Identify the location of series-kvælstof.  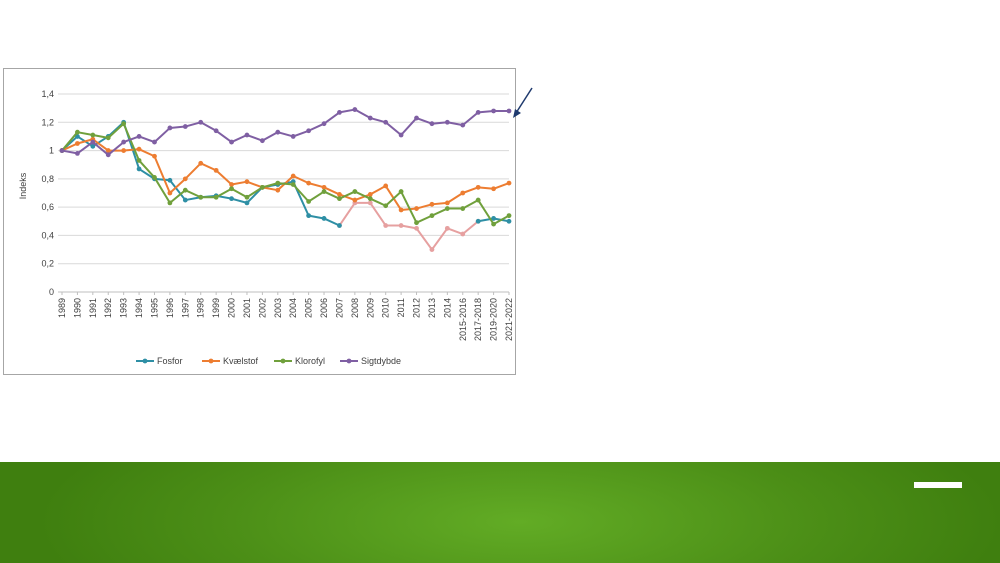
(285, 174).